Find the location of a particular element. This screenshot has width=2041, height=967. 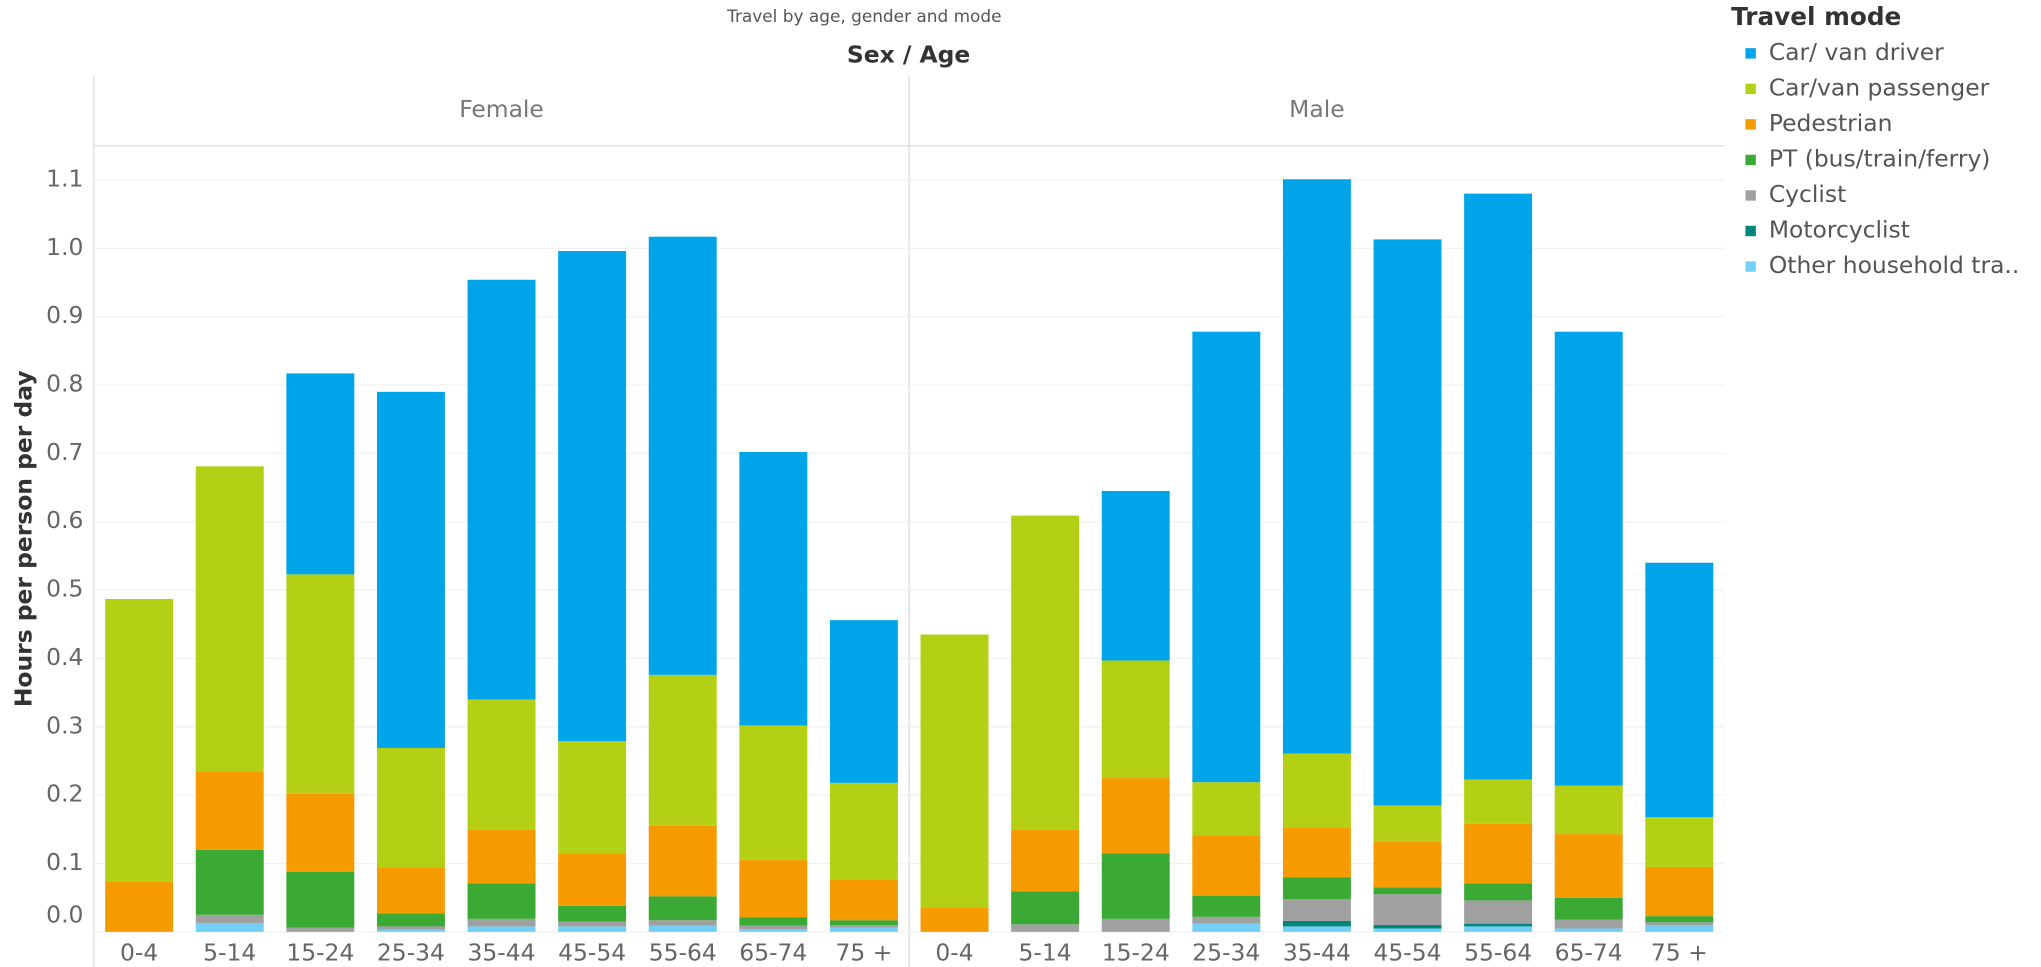

x-tick-label: 35-44 is located at coordinates (1317, 952).